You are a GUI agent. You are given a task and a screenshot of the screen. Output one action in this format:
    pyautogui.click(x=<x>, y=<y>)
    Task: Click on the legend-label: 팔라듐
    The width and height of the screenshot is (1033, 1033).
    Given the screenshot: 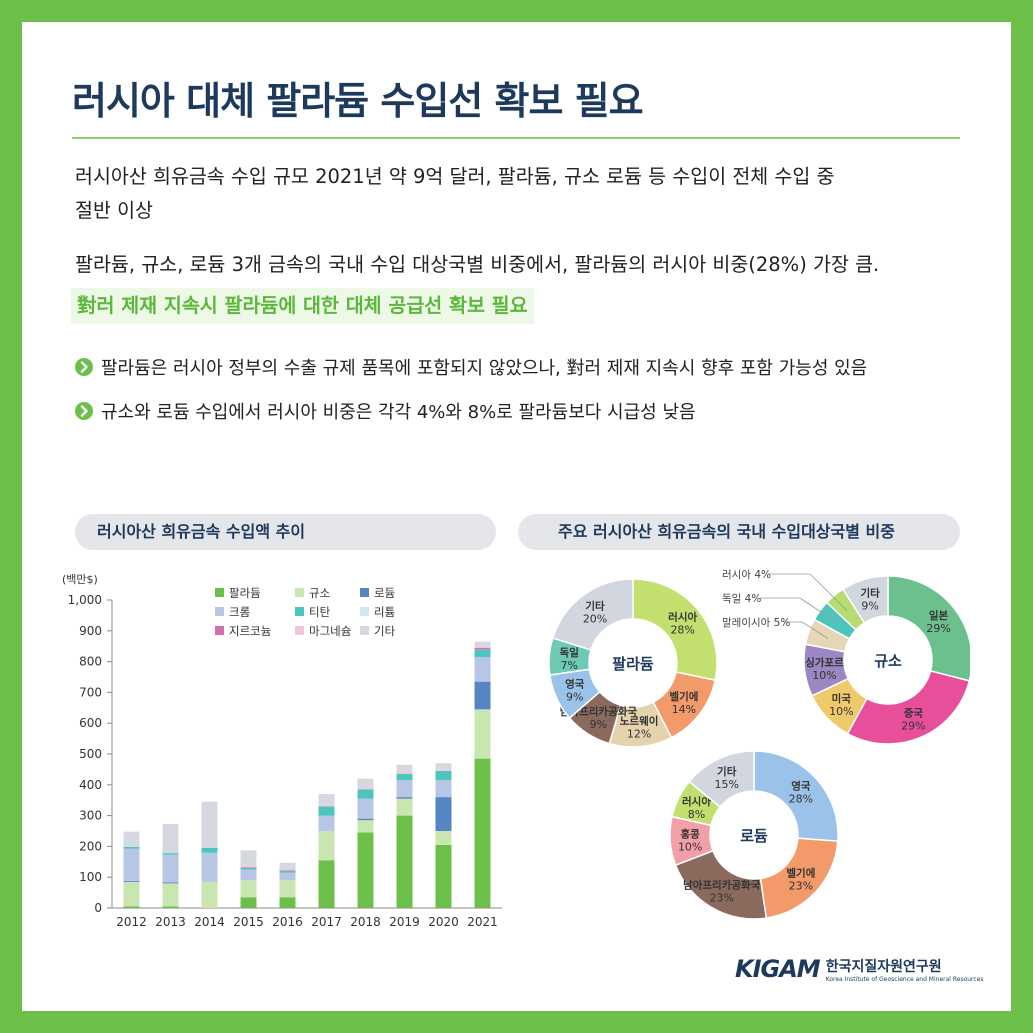 What is the action you would take?
    pyautogui.click(x=245, y=593)
    